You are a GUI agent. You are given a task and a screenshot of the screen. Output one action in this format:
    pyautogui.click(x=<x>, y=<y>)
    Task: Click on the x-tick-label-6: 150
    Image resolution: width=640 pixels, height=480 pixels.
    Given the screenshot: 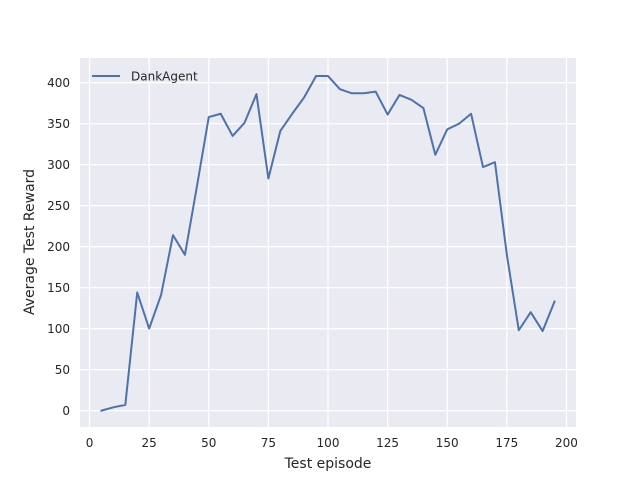 What is the action you would take?
    pyautogui.click(x=447, y=443)
    